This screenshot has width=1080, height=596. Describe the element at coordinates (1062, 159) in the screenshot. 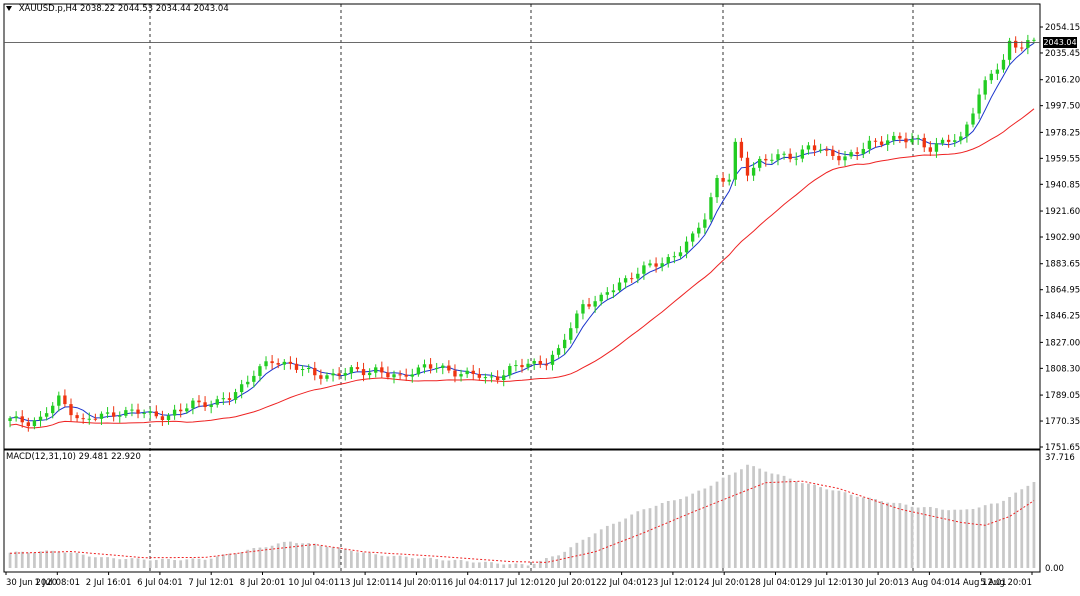

I see `price-tick-label: 1959.55` at that location.